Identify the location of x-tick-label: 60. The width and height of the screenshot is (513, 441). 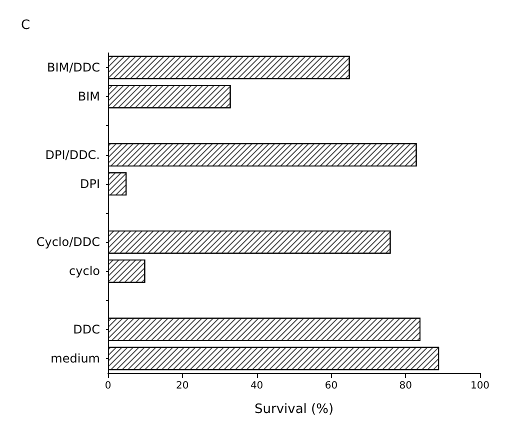
(331, 386).